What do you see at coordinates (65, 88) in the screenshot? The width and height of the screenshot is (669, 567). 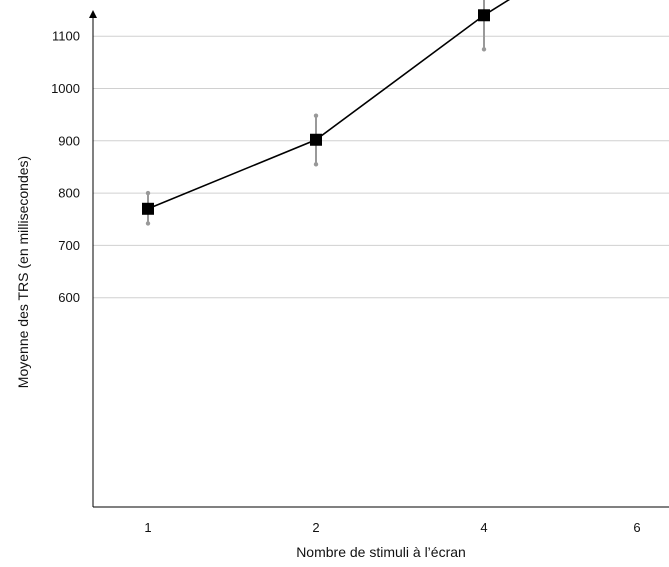 I see `y-tick-label: 1000` at bounding box center [65, 88].